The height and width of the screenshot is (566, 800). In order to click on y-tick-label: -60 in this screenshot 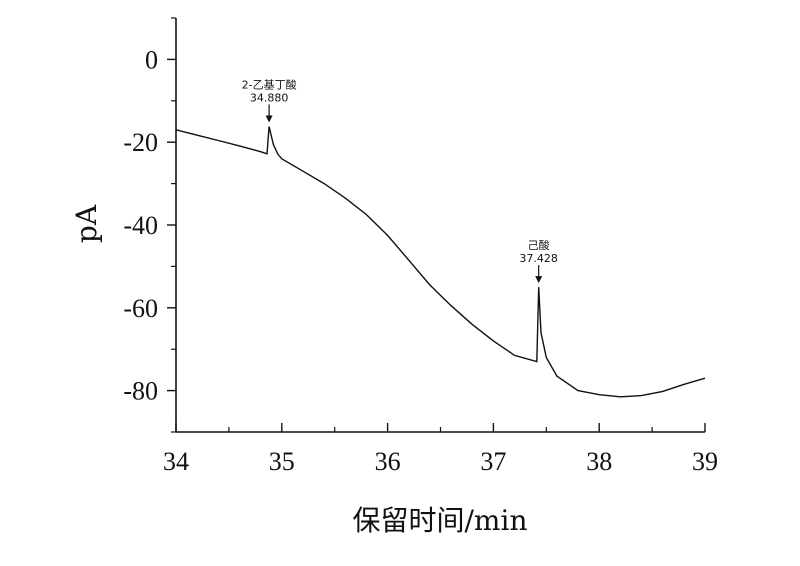, I will do `click(140, 308)`.